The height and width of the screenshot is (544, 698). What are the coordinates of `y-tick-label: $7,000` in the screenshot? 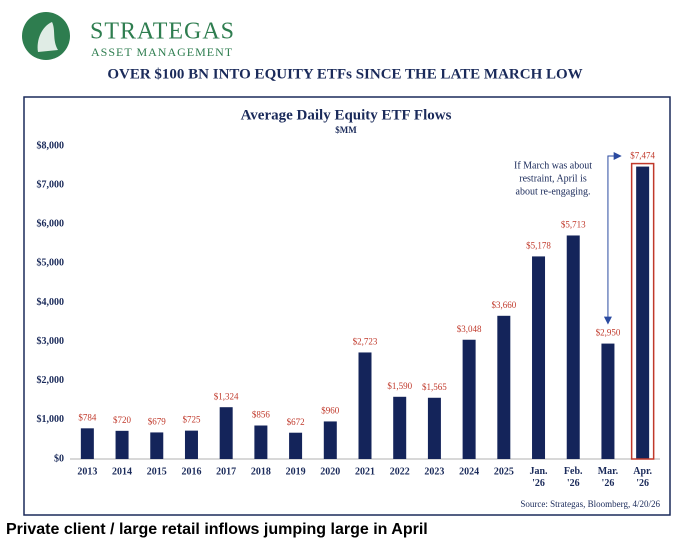 It's located at (51, 184).